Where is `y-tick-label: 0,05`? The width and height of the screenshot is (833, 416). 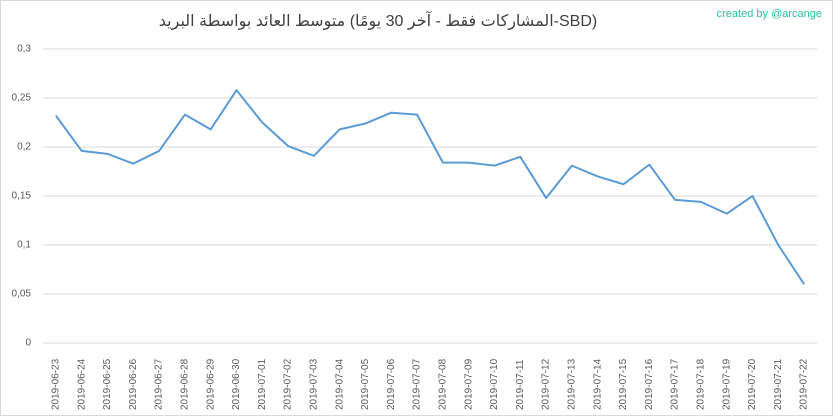
y-tick-label: 0,05 is located at coordinates (22, 294).